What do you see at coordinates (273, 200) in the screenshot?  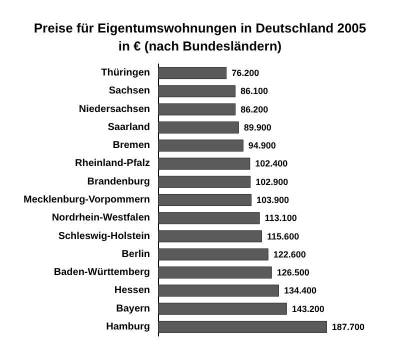 I see `data-label: 103.900` at bounding box center [273, 200].